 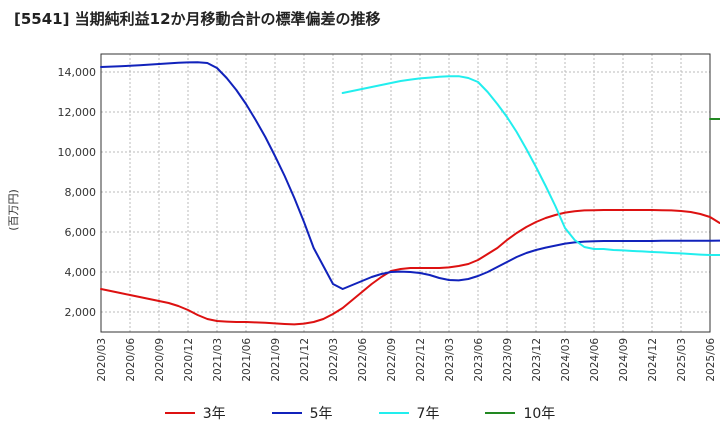 I want to click on x-tick-label: 2021/06, so click(x=247, y=360).